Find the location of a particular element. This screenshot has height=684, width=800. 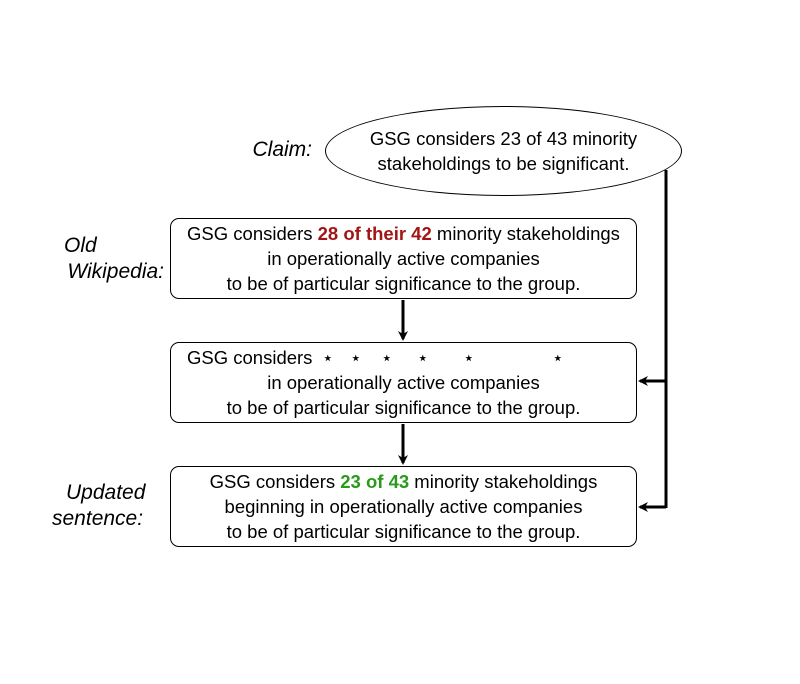

updated-label-line1: Updated is located at coordinates (106, 492).